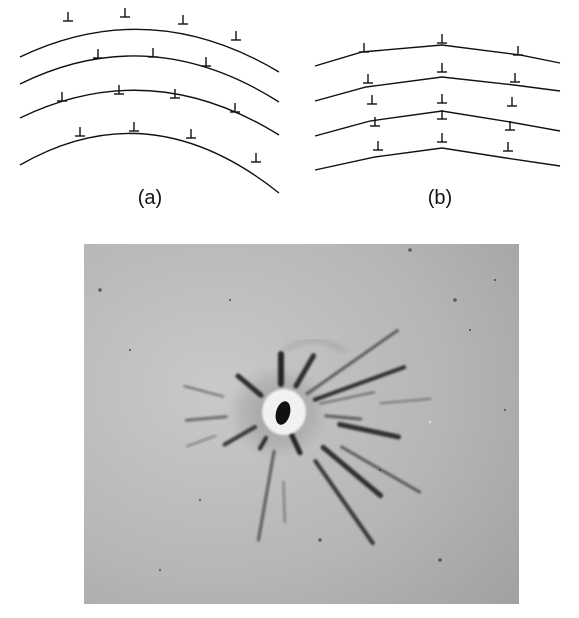 The width and height of the screenshot is (579, 618). I want to click on beam-stop-shadow, so click(283, 413).